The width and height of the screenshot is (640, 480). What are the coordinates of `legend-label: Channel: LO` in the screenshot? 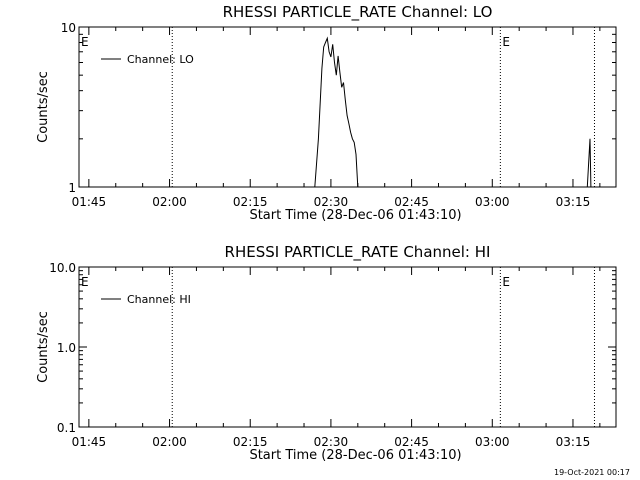 It's located at (160, 59).